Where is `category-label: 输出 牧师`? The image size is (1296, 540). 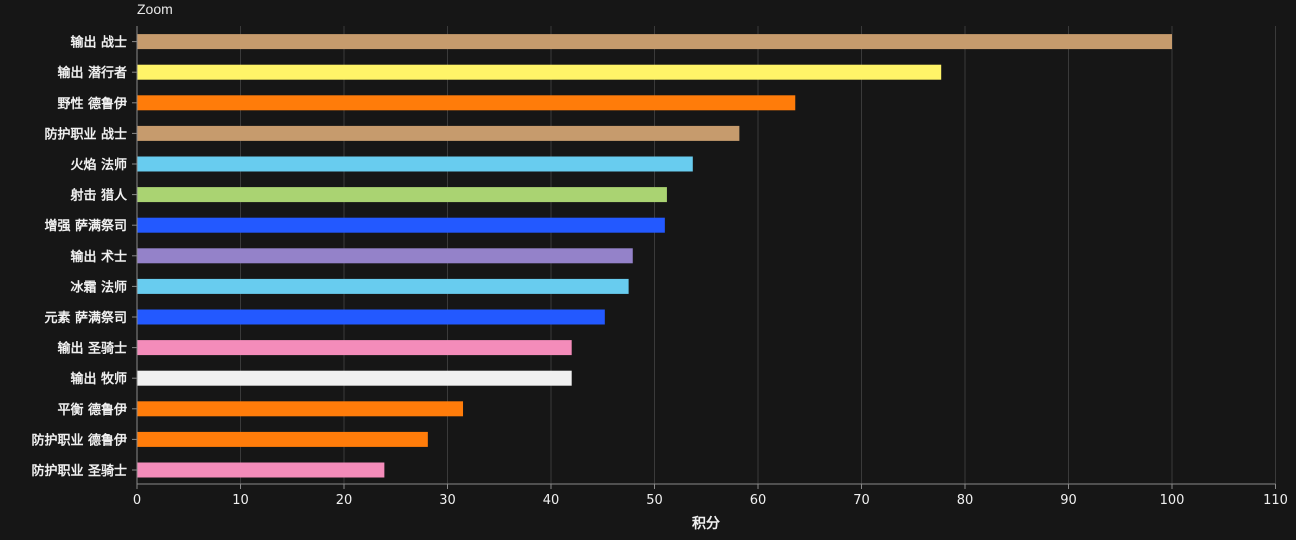 category-label: 输出 牧师 is located at coordinates (98, 379).